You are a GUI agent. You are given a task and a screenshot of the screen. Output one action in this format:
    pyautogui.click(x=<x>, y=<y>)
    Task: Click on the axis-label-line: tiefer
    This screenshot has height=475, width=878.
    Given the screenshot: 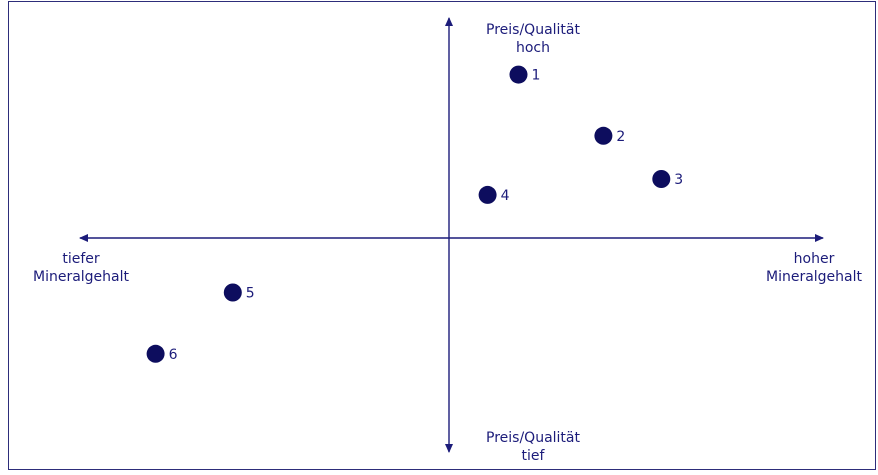 What is the action you would take?
    pyautogui.click(x=81, y=259)
    